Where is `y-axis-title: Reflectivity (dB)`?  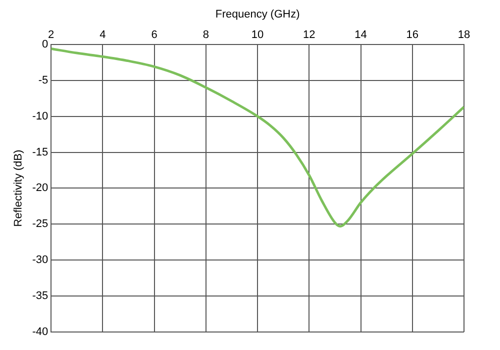
y-axis-title: Reflectivity (dB) is located at coordinates (18, 188).